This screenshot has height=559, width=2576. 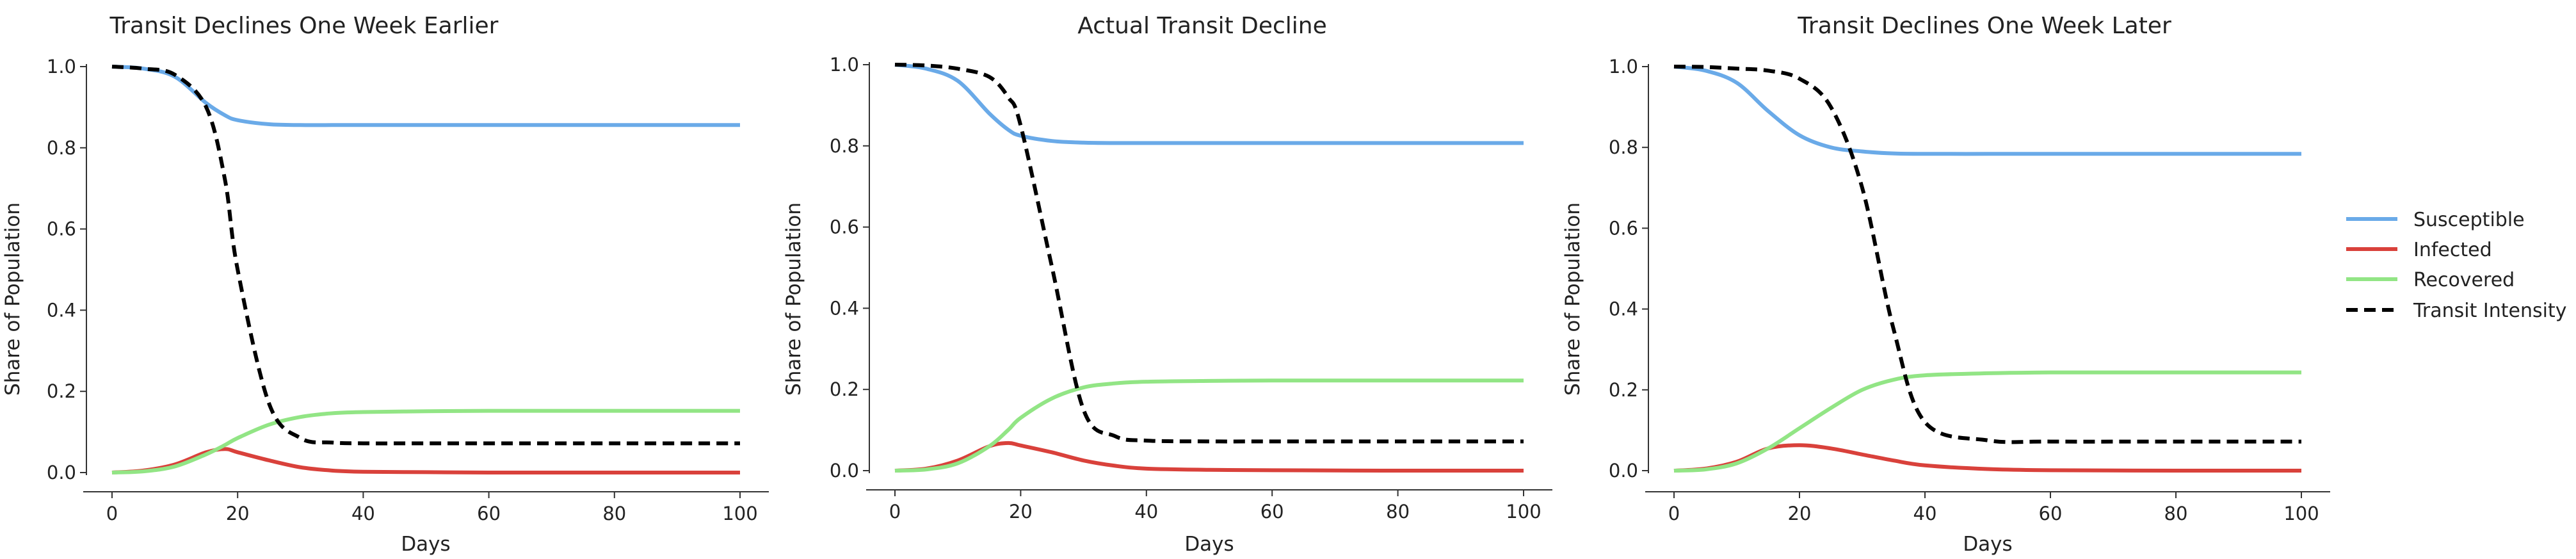 What do you see at coordinates (2452, 250) in the screenshot?
I see `legend-label-infected: Infected` at bounding box center [2452, 250].